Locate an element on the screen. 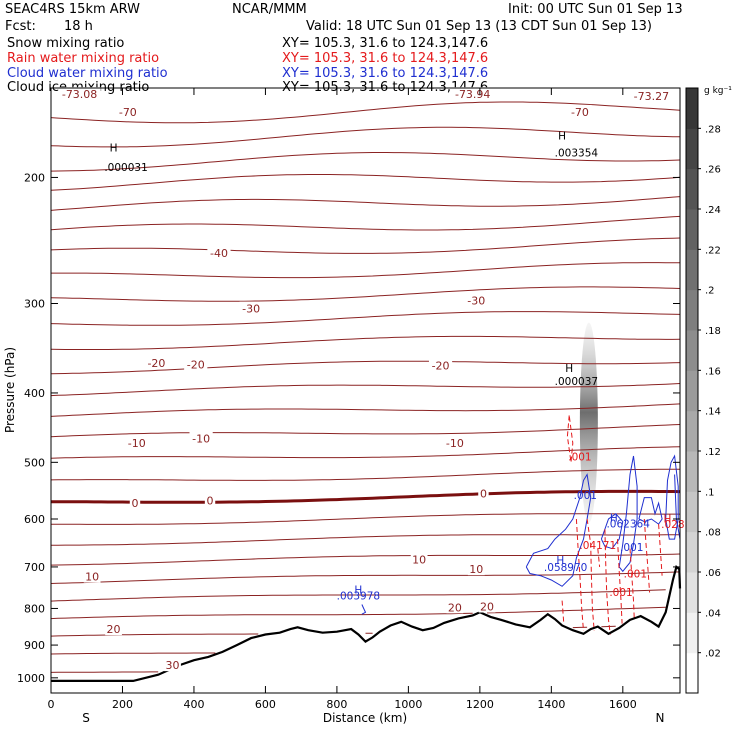  isotherm-label: -40 is located at coordinates (219, 253).